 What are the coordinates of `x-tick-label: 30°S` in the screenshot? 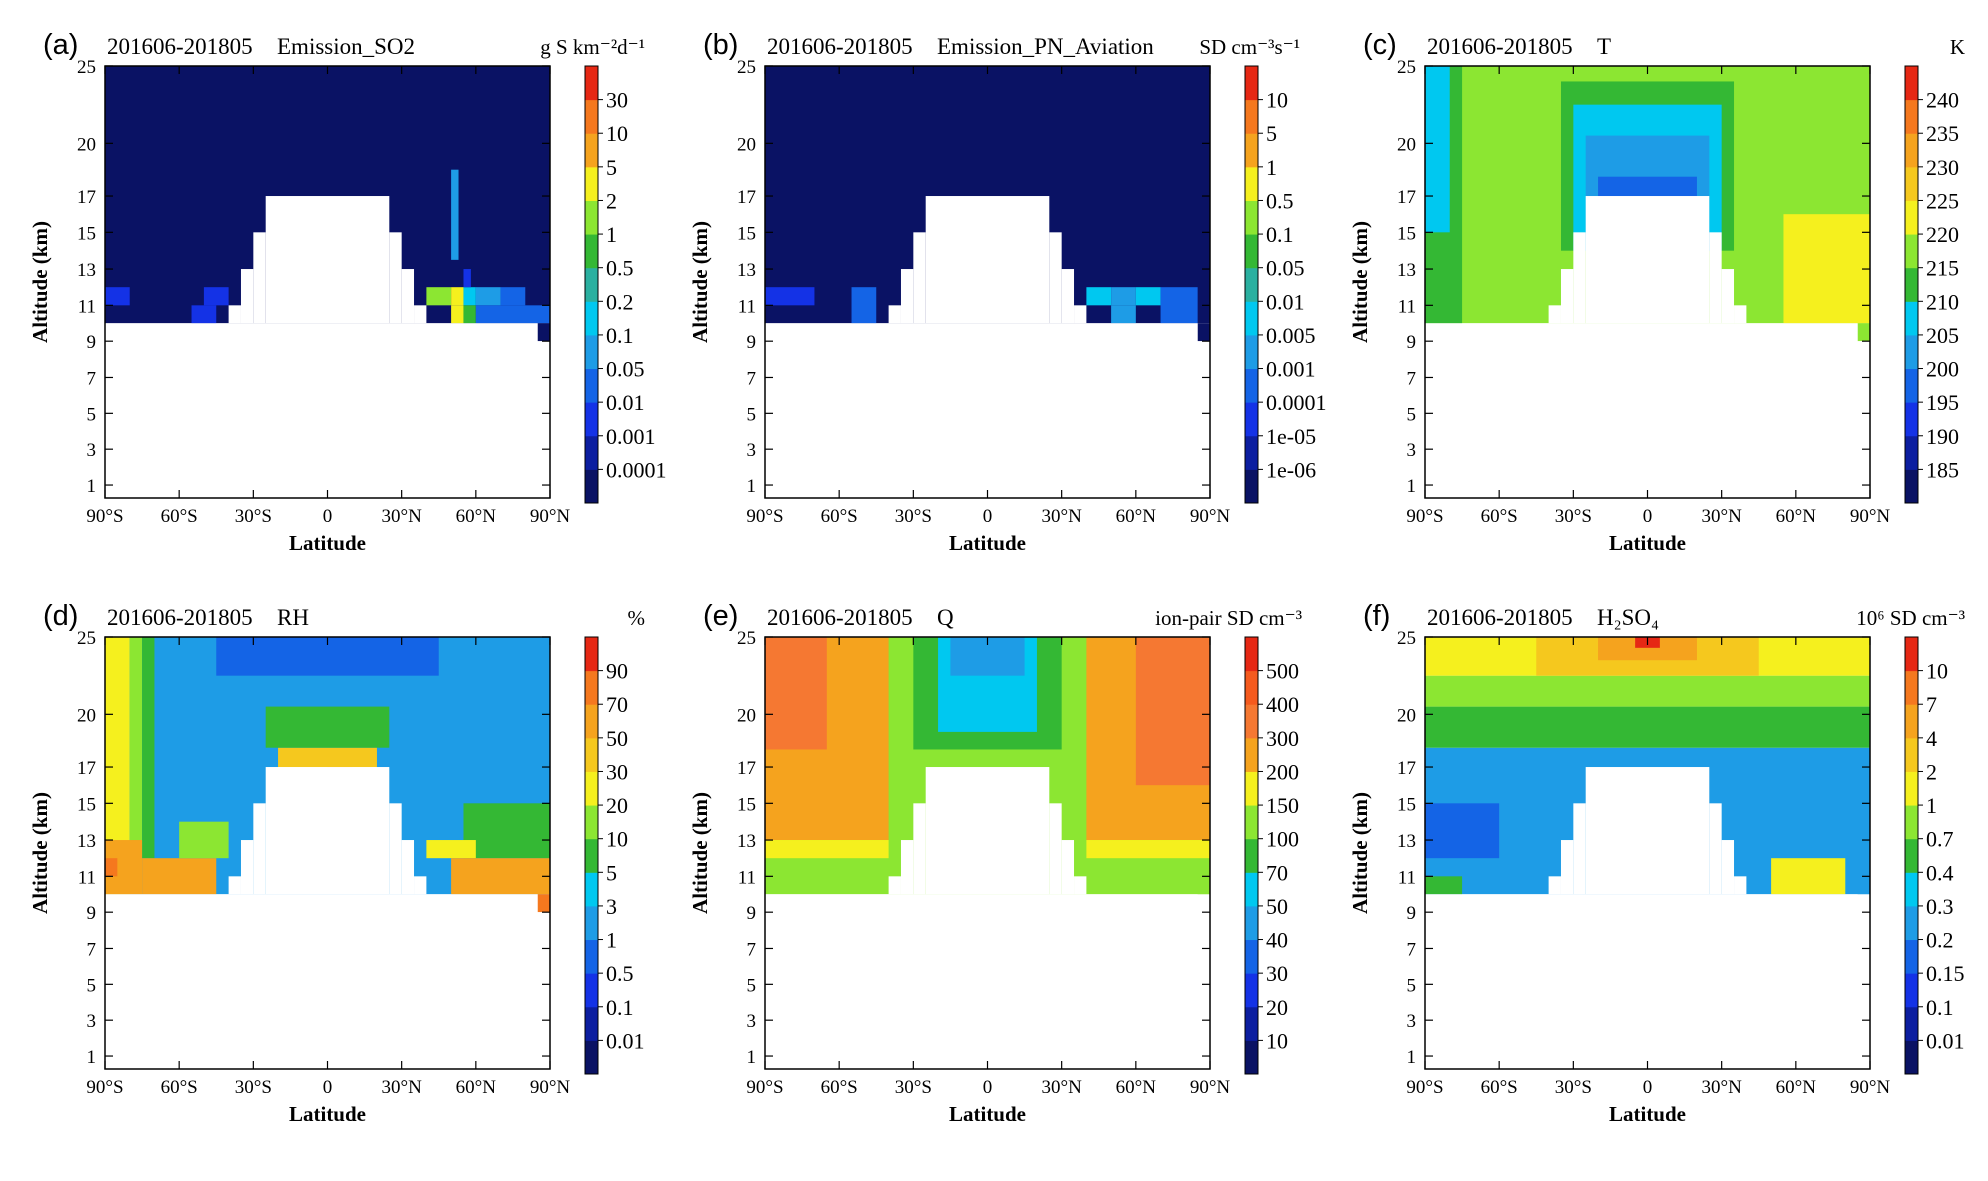 It's located at (1573, 1087).